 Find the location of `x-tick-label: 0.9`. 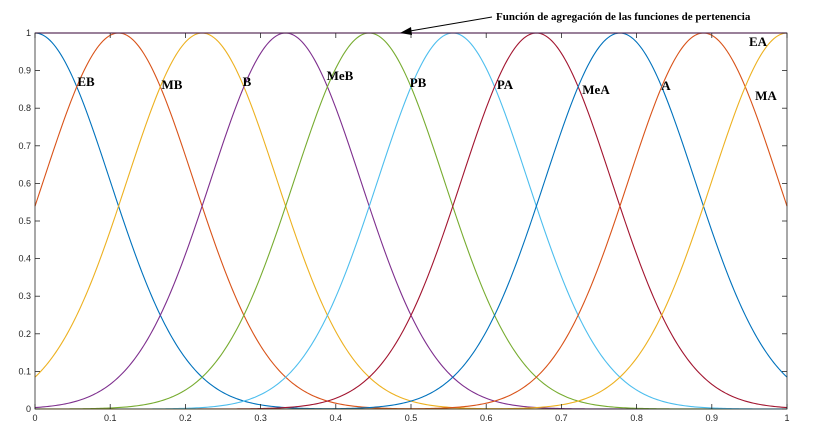

x-tick-label: 0.9 is located at coordinates (712, 418).